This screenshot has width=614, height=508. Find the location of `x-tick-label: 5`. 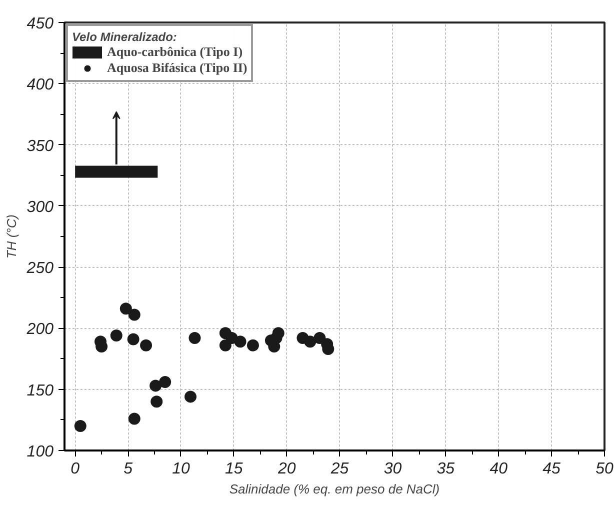

x-tick-label: 5 is located at coordinates (128, 469).